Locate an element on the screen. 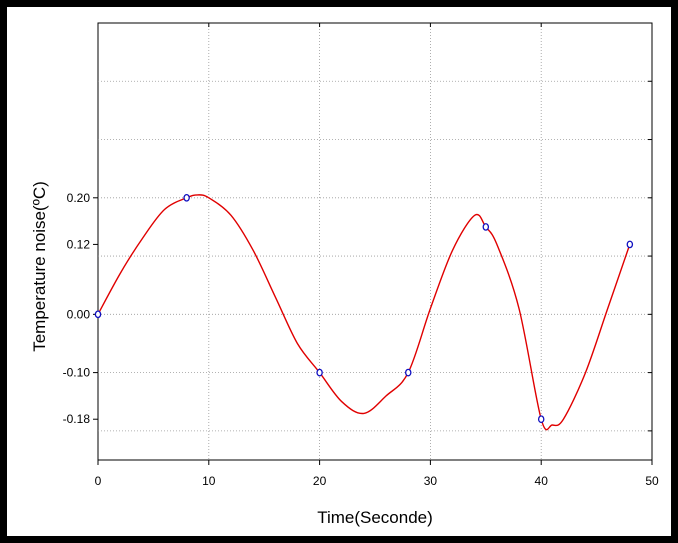 This screenshot has height=543, width=678. x-tick-label: 0 is located at coordinates (98, 481).